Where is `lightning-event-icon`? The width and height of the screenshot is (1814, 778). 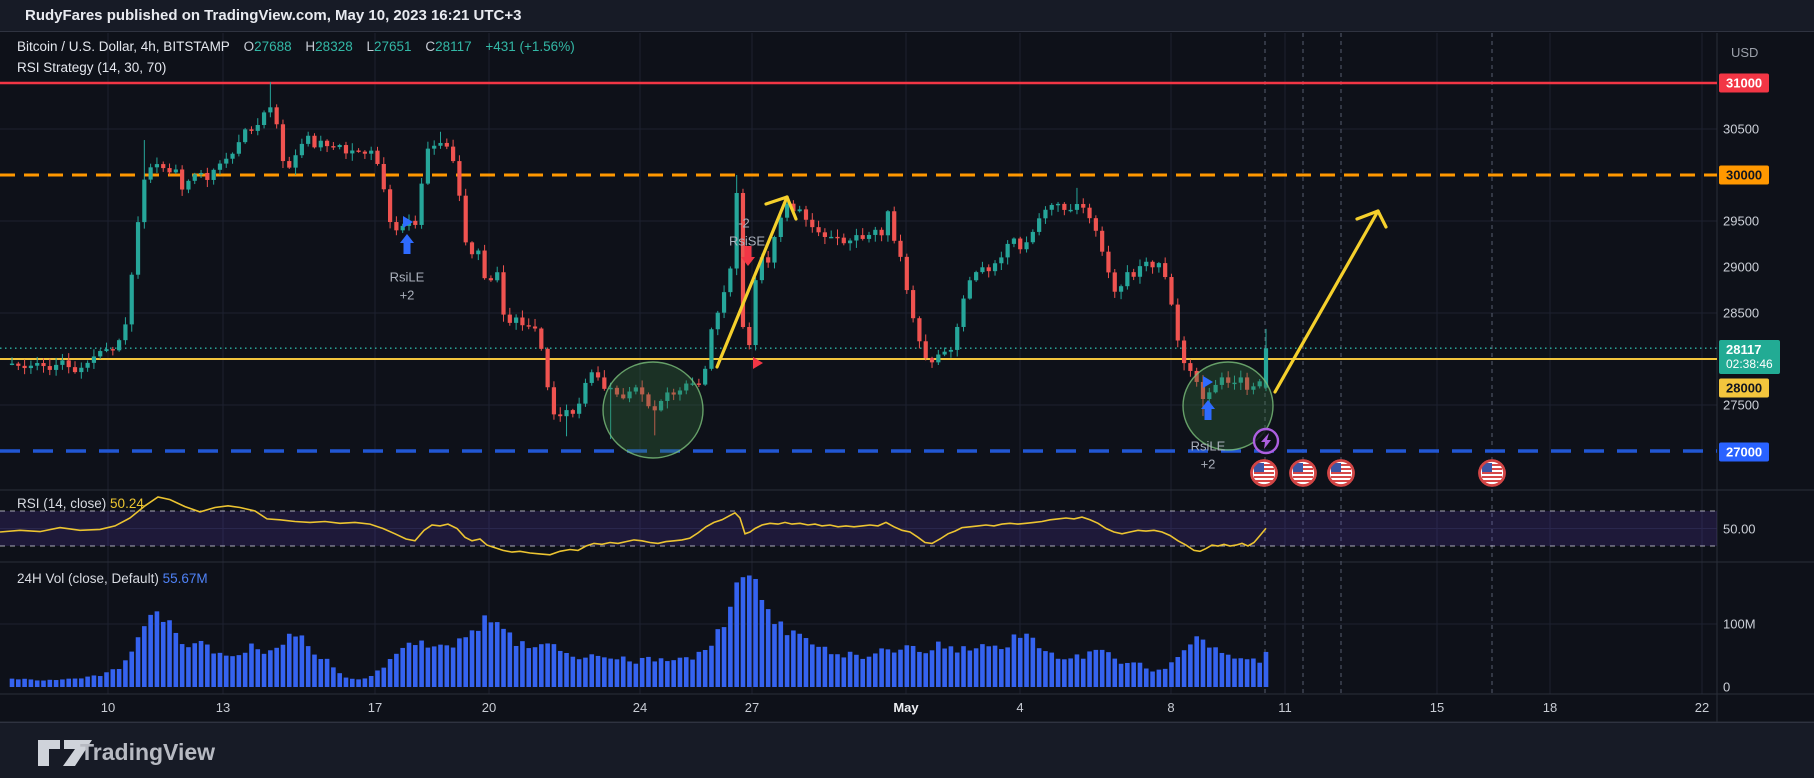 lightning-event-icon is located at coordinates (1266, 441).